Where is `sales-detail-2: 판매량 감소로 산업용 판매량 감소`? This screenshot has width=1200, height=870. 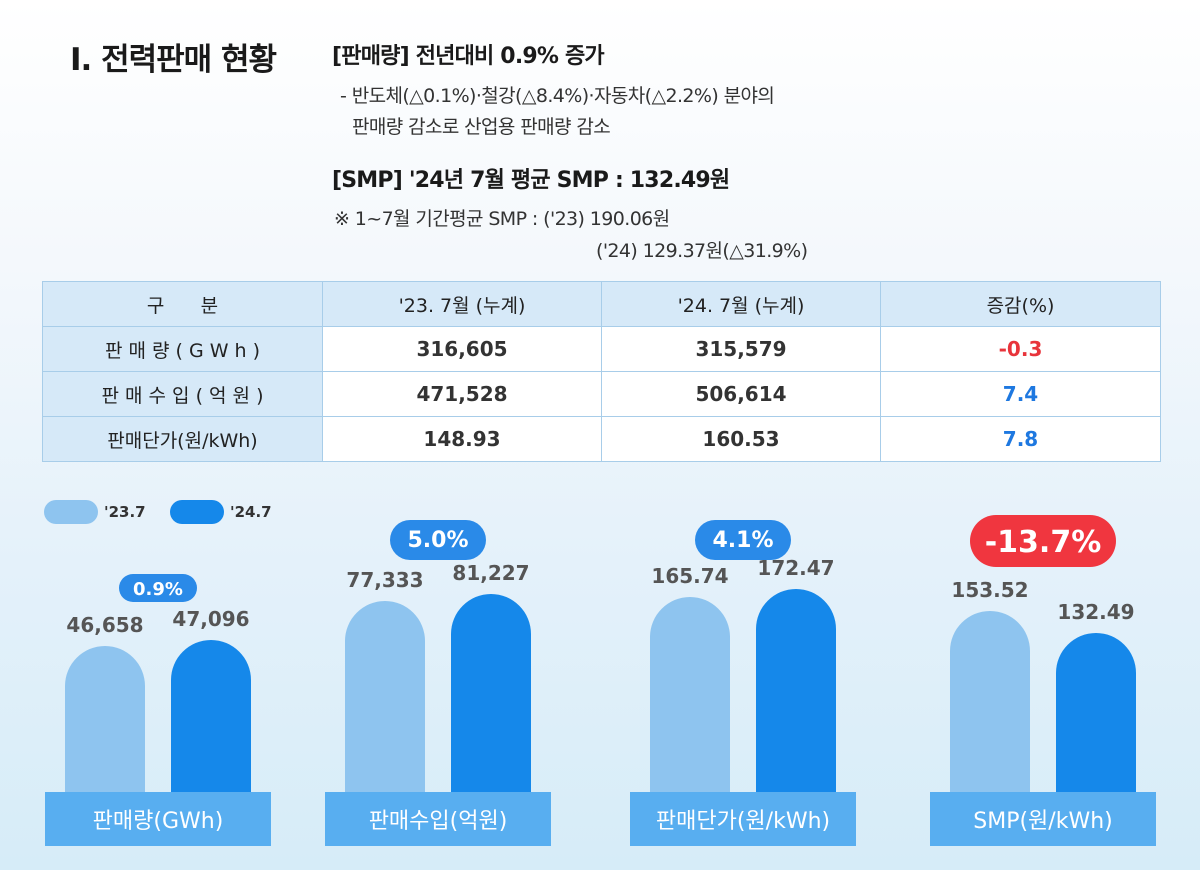
sales-detail-2: 판매량 감소로 산업용 판매량 감소 is located at coordinates (481, 127).